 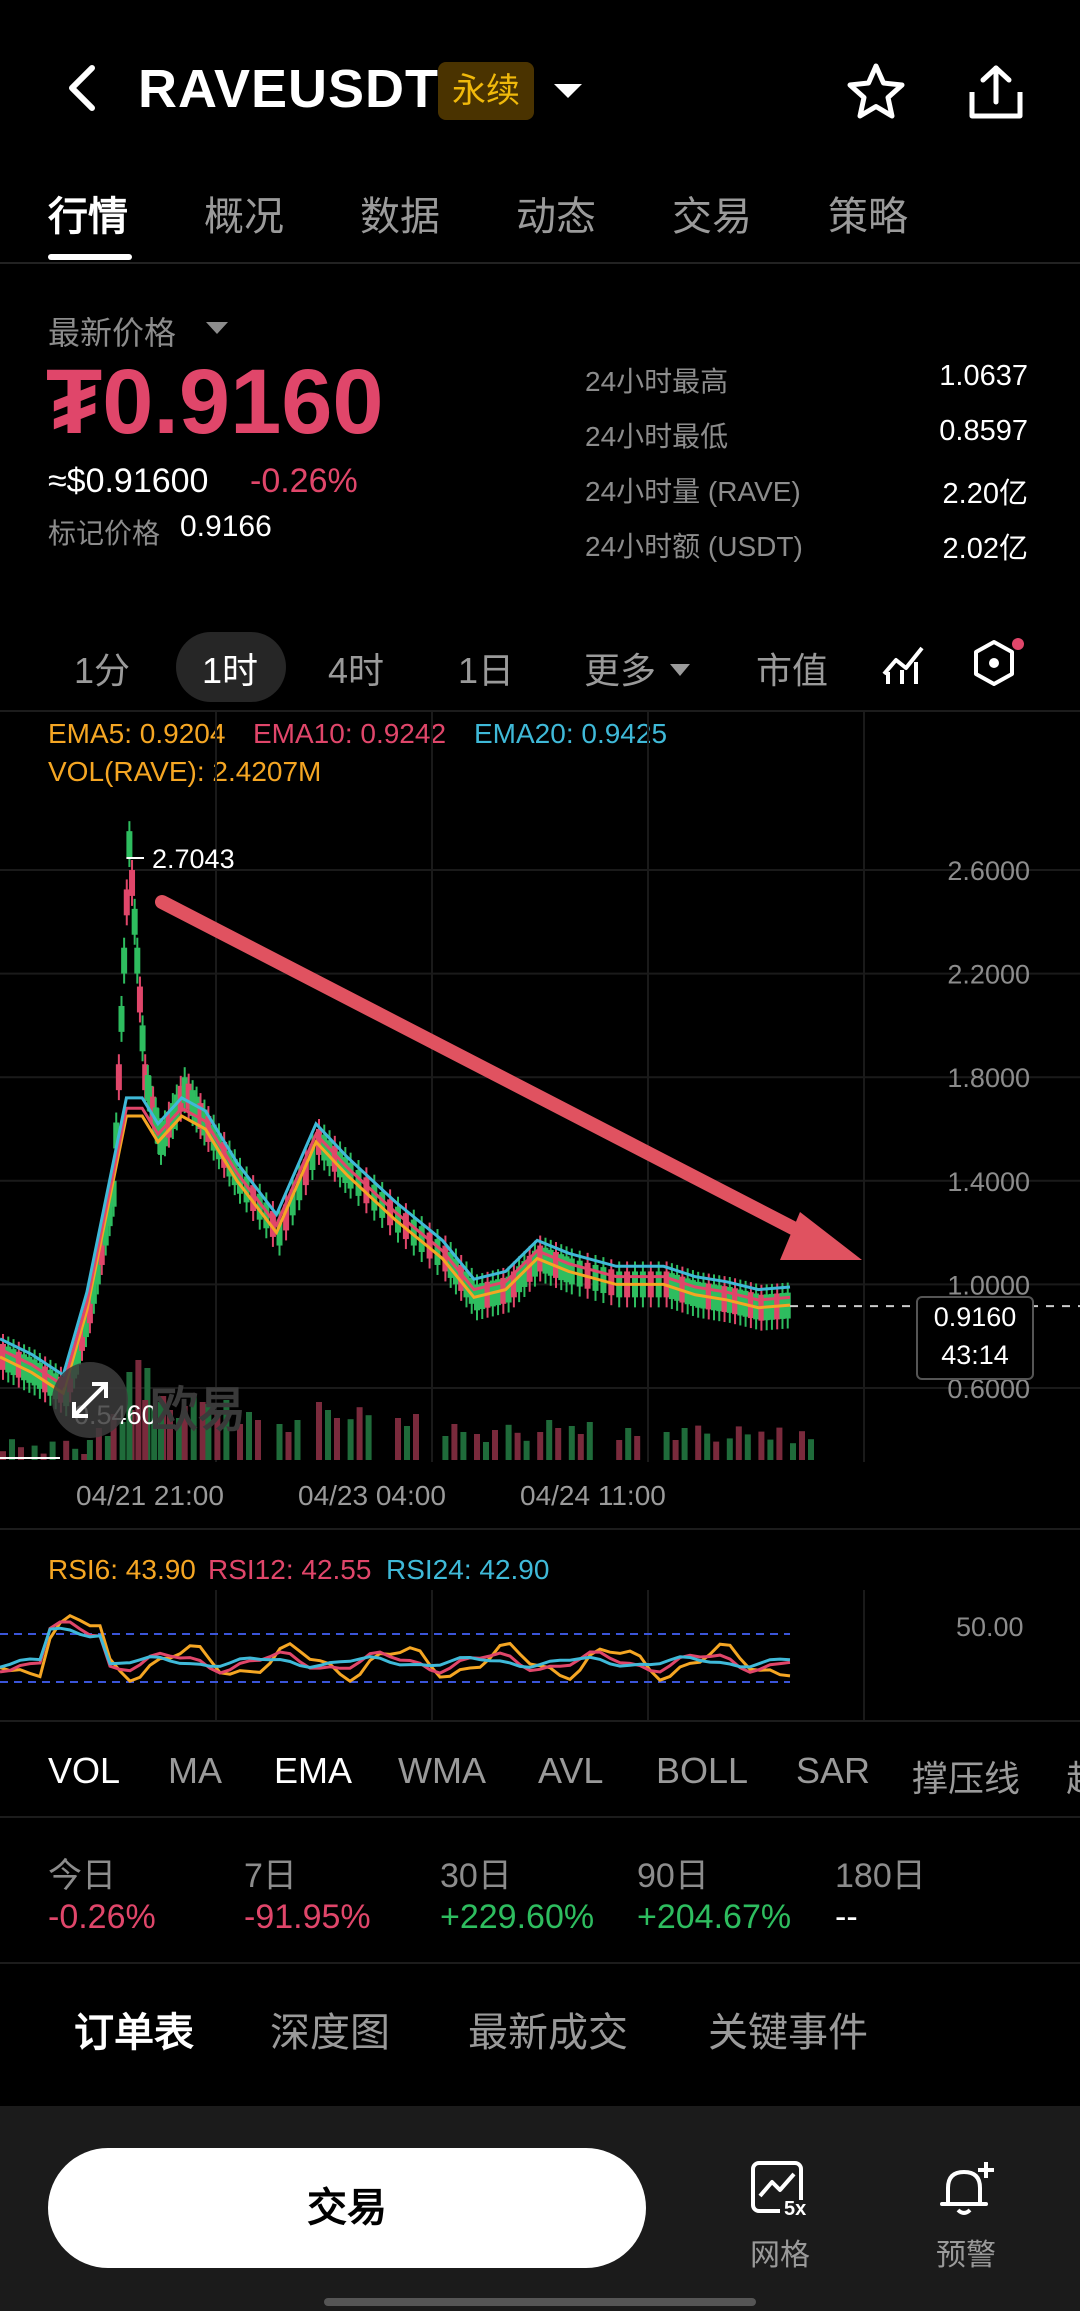 I want to click on tab-order-book: 订单表, so click(x=134, y=2033).